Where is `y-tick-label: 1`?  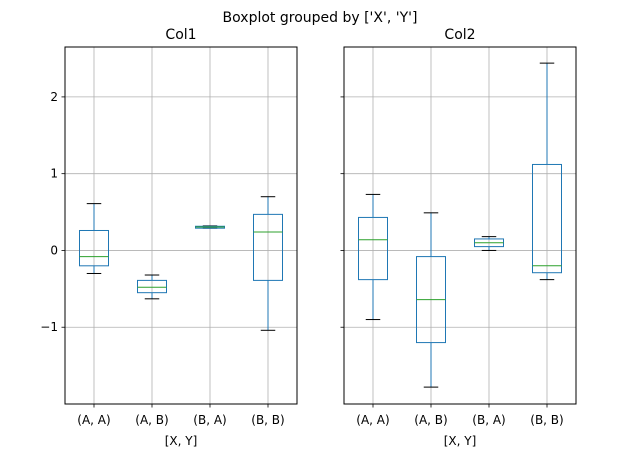
y-tick-label: 1 is located at coordinates (54, 174).